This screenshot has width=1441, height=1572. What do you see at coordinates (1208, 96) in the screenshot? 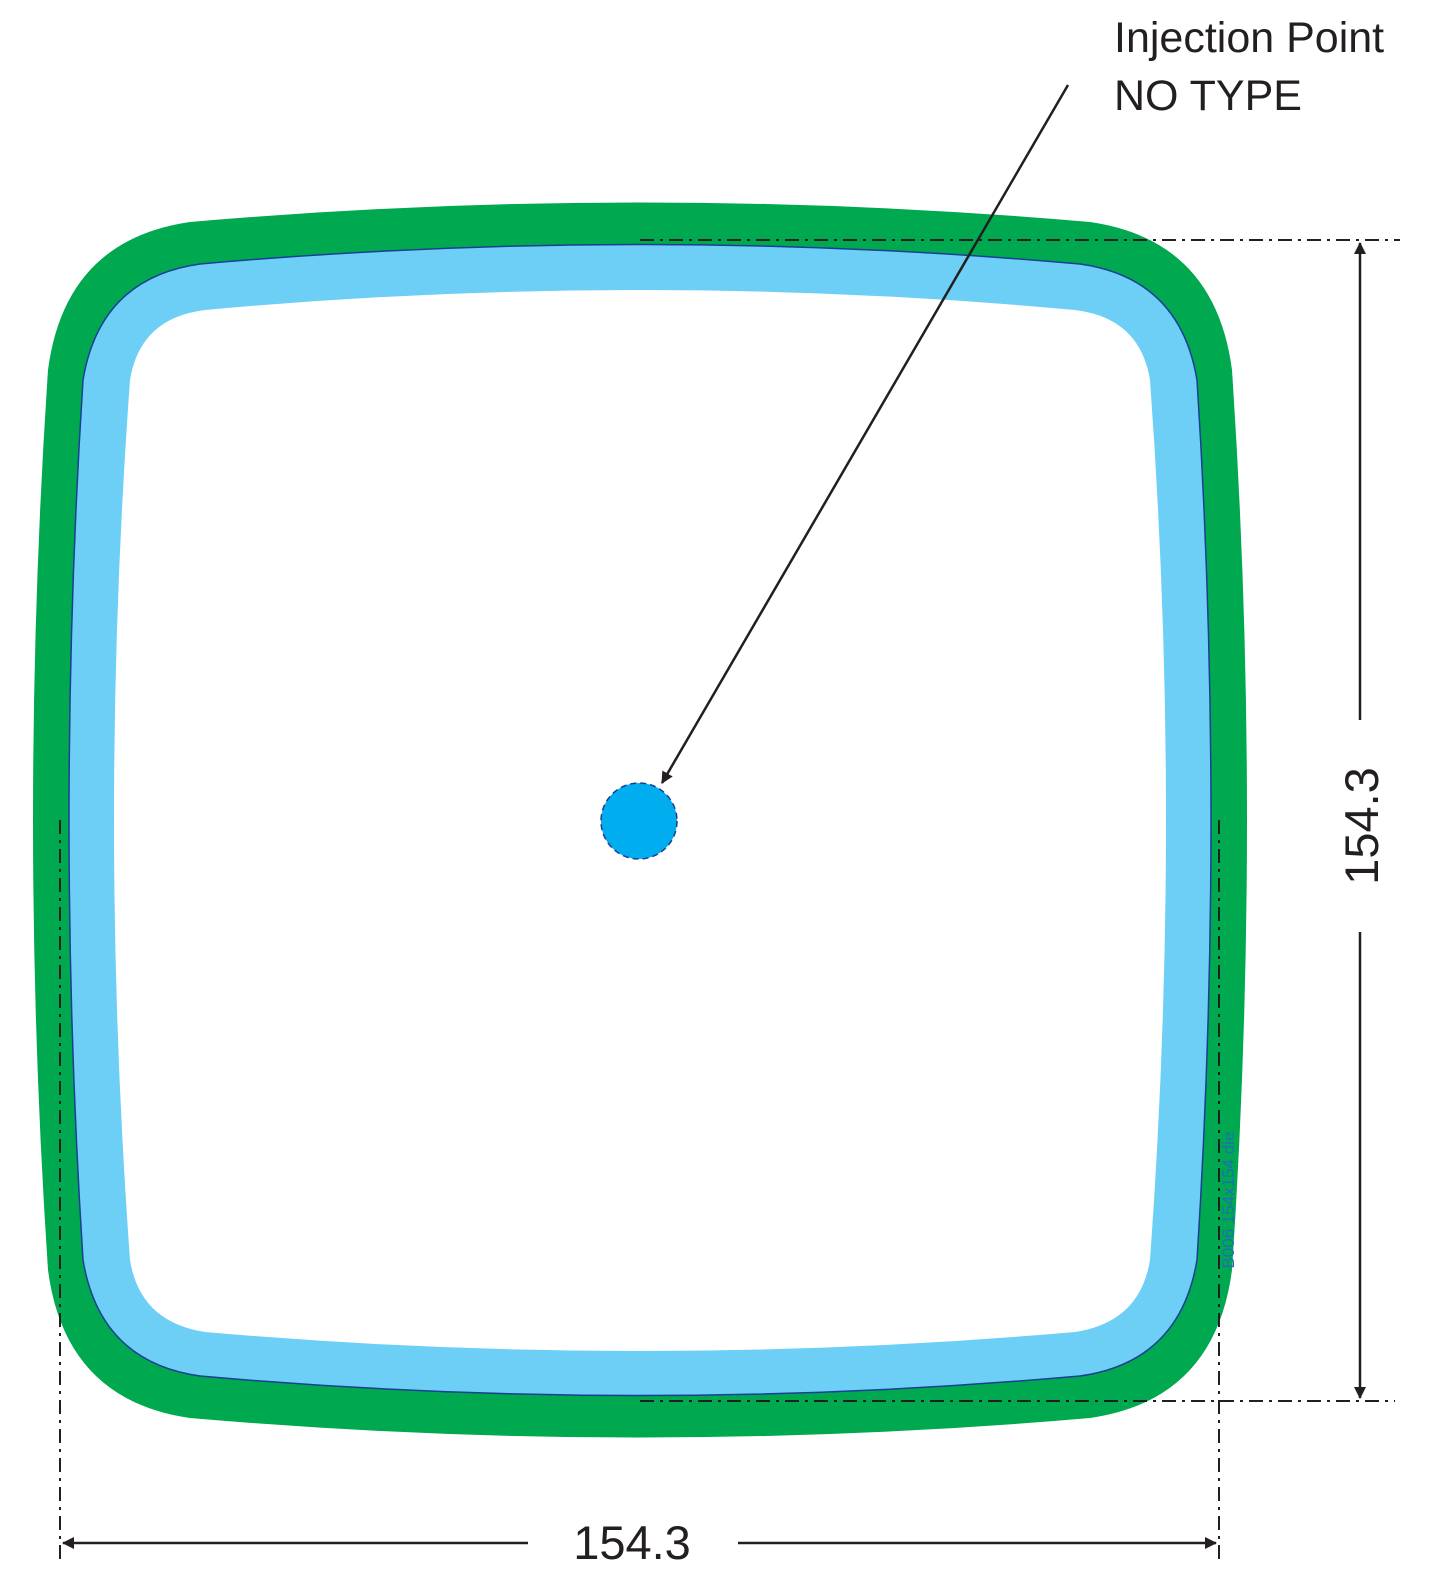
I see `callout-line-2: NO TYPE` at bounding box center [1208, 96].